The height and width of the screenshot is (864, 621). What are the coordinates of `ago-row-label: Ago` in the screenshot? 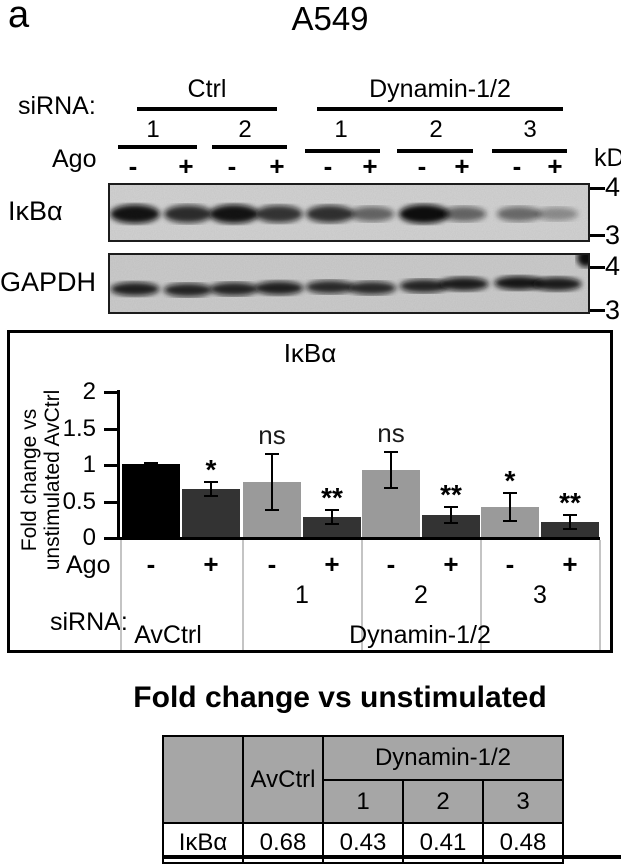 It's located at (74, 159).